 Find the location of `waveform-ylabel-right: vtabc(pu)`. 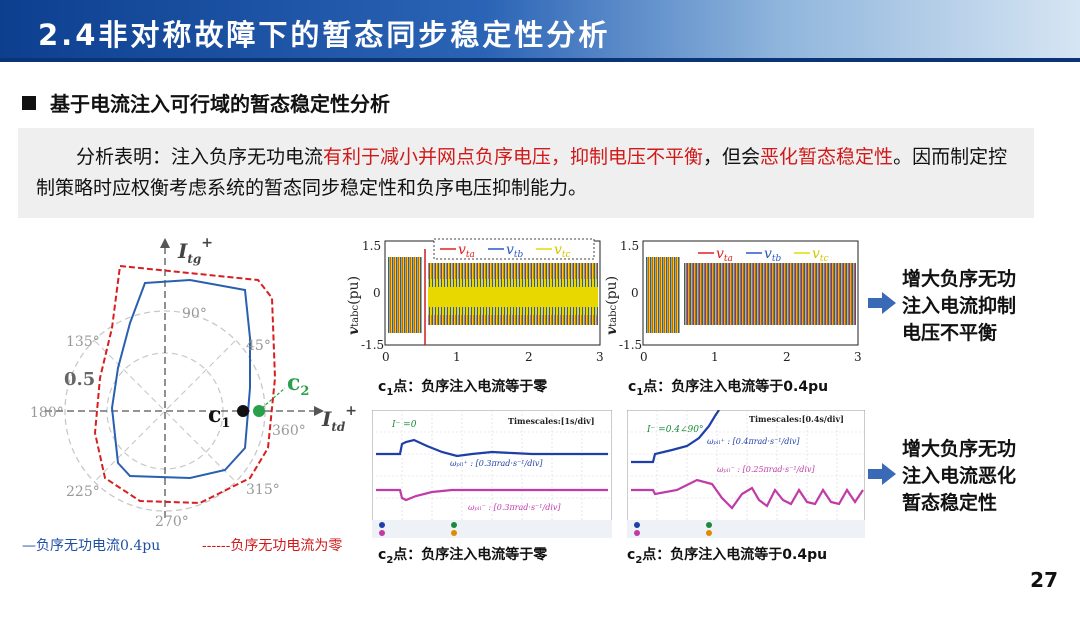

waveform-ylabel-right: vtabc(pu) is located at coordinates (612, 305).